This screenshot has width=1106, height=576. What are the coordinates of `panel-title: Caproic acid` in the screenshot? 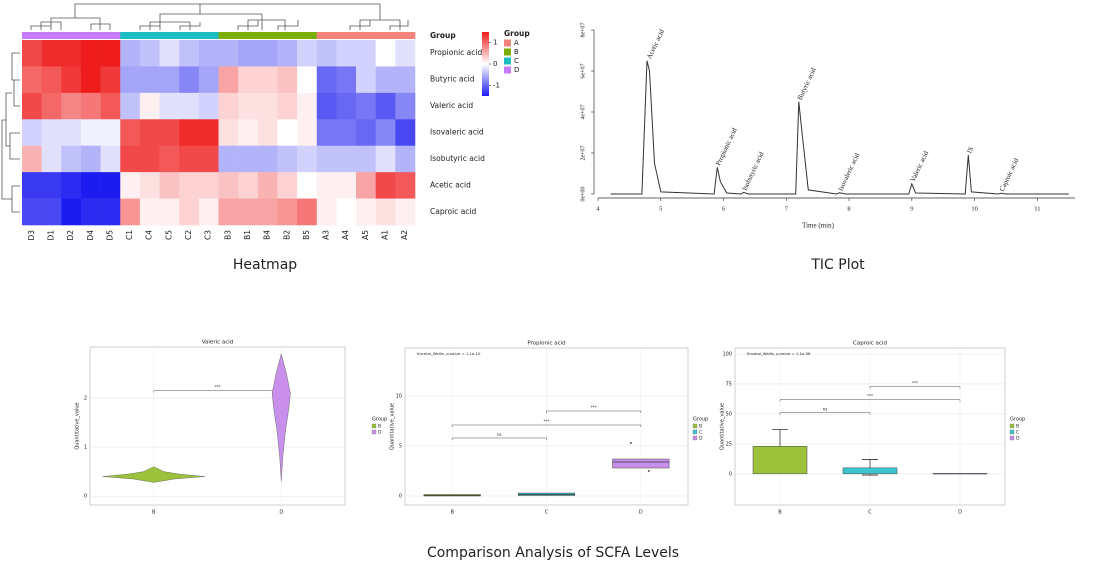 It's located at (870, 344).